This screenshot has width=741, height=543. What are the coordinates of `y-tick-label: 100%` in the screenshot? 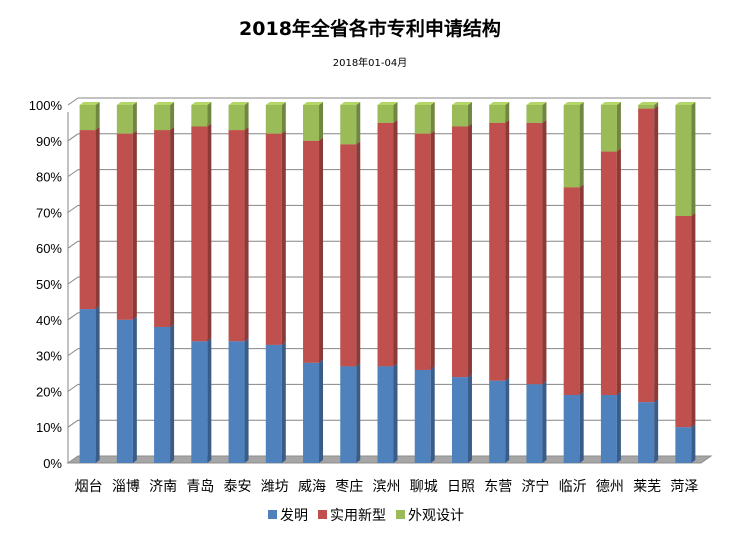 It's located at (46, 105).